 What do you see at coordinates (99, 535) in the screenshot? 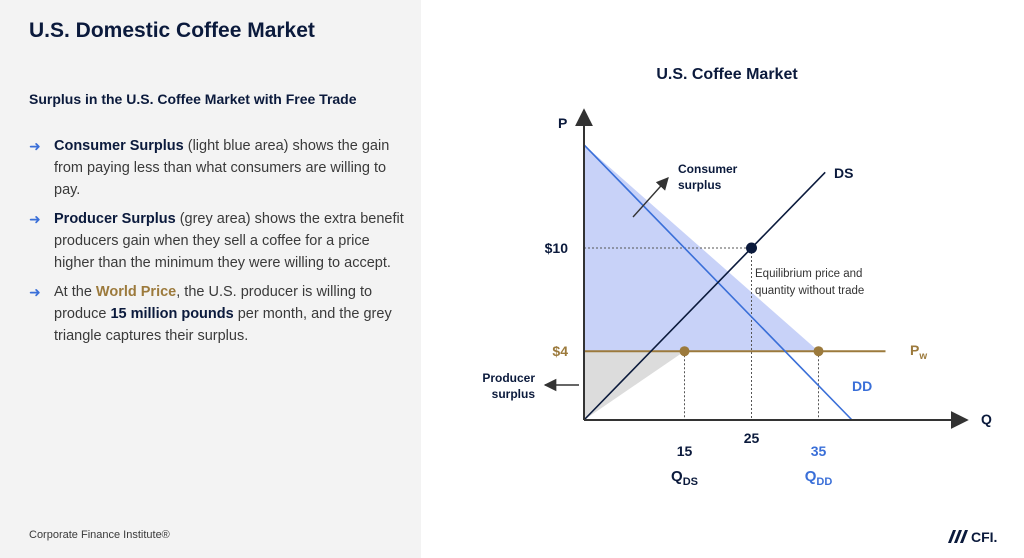
I see `footer-credit: Corporate Finance Institute®` at bounding box center [99, 535].